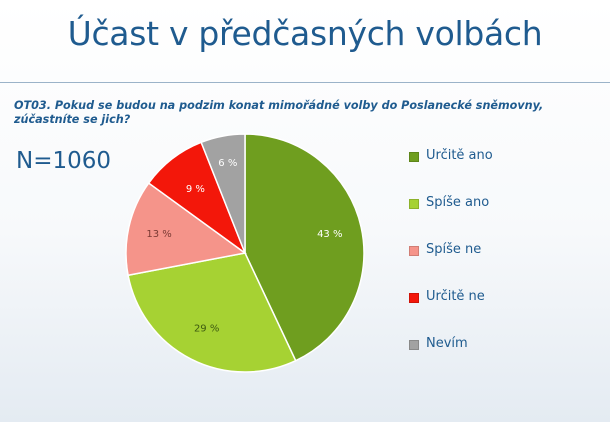  What do you see at coordinates (186, 229) in the screenshot?
I see `pie-slice-spise-ne` at bounding box center [186, 229].